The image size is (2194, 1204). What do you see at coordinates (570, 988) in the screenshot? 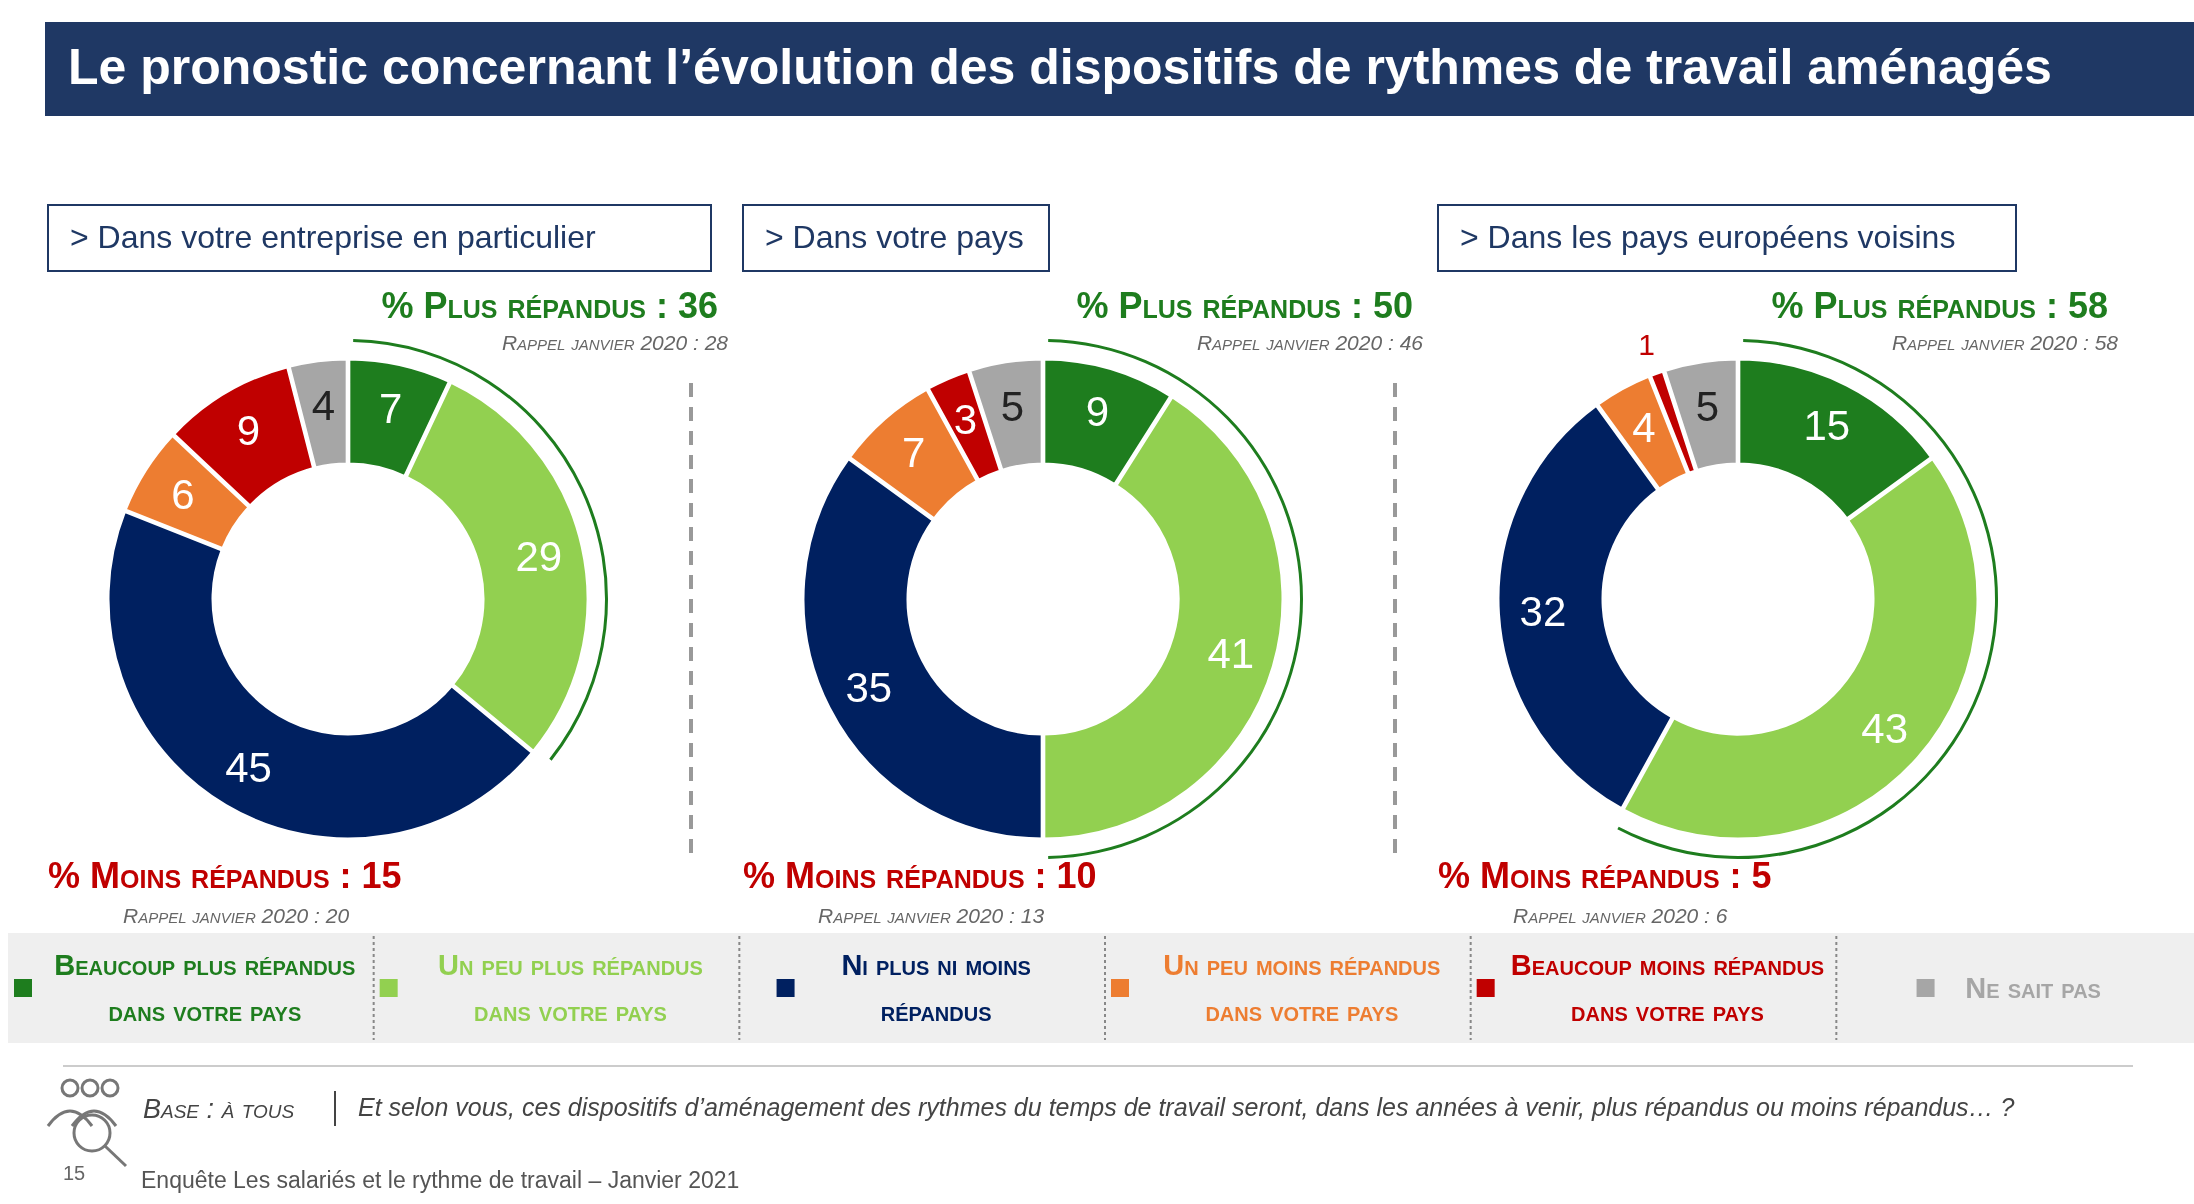
I see `legend-label: Un peu plus répandus dans votre pays` at bounding box center [570, 988].